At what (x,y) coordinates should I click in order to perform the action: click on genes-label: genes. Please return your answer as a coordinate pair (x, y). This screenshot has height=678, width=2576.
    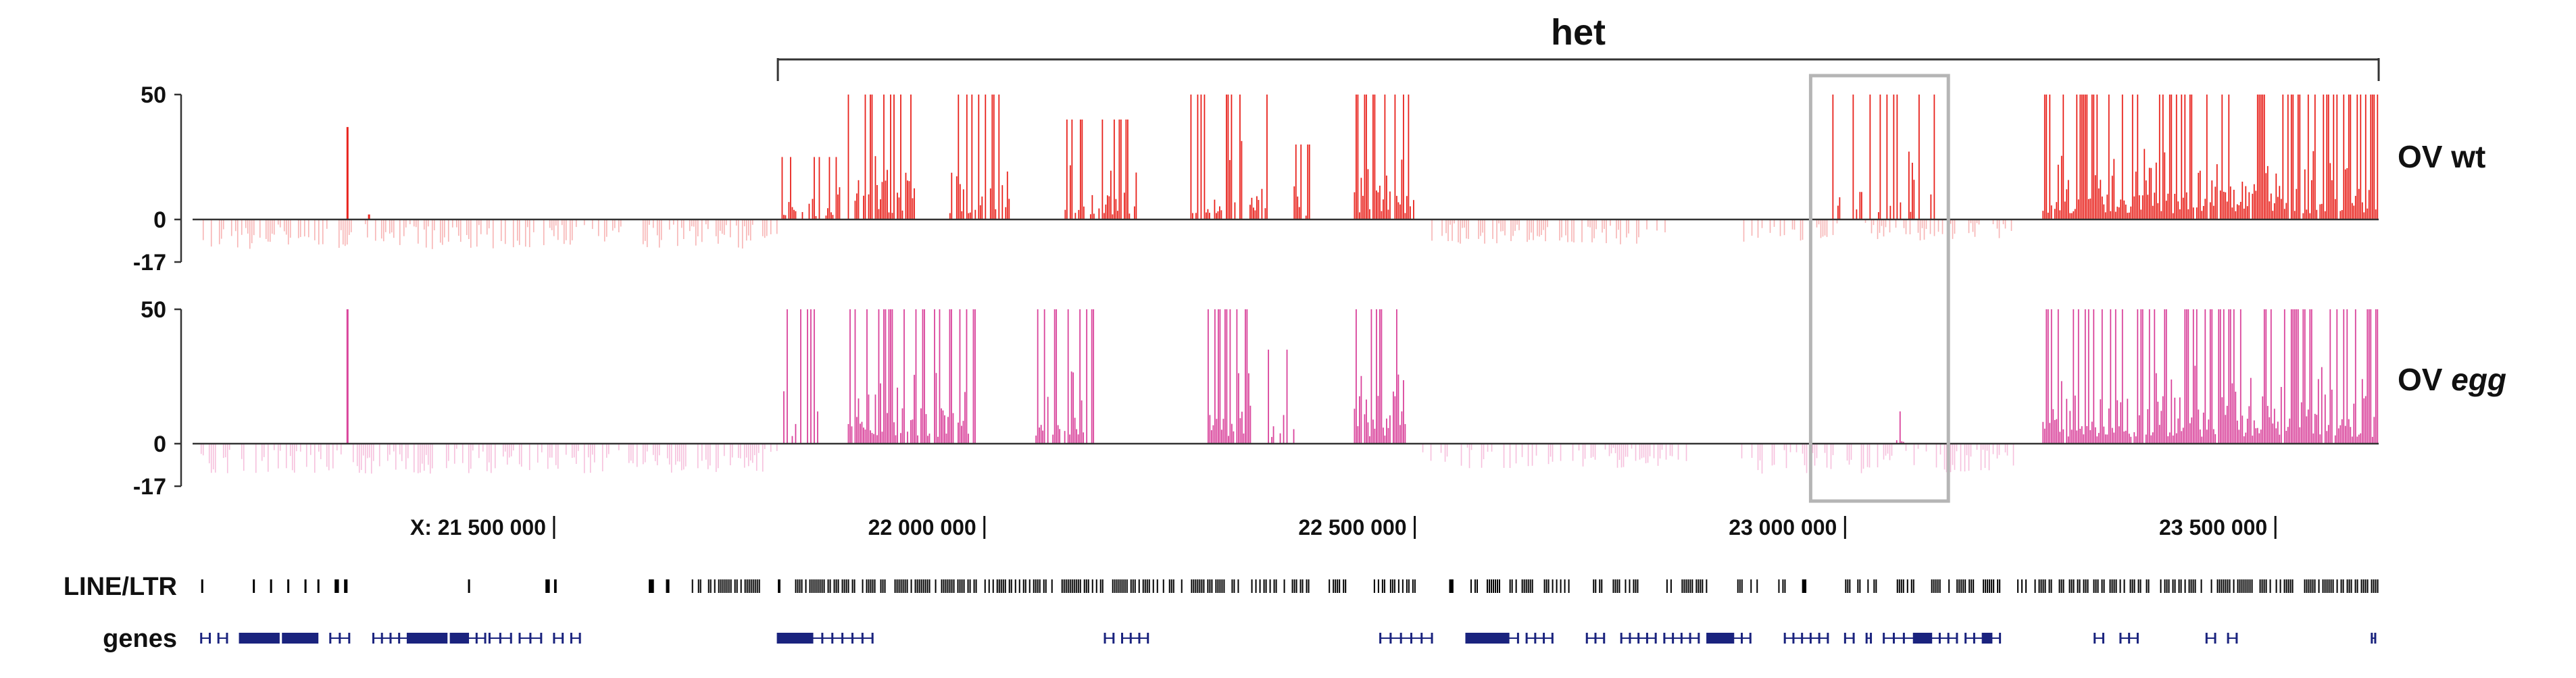
    Looking at the image, I should click on (140, 639).